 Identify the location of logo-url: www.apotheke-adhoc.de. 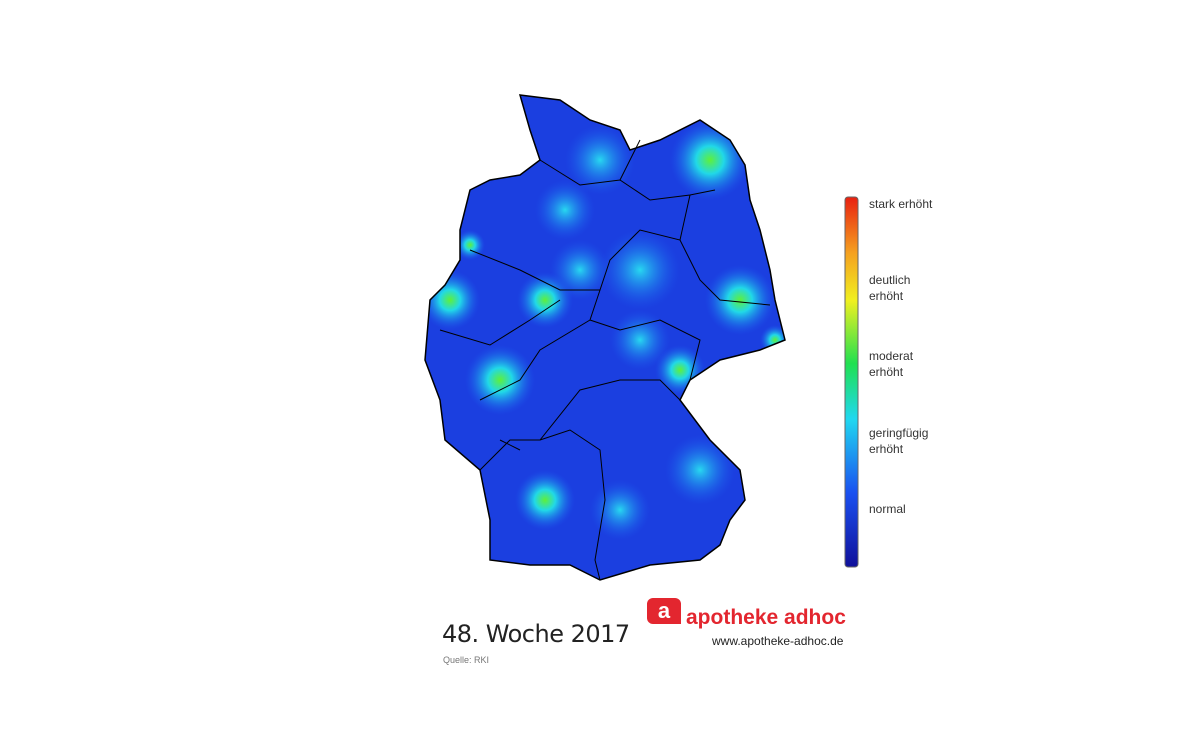
(778, 641).